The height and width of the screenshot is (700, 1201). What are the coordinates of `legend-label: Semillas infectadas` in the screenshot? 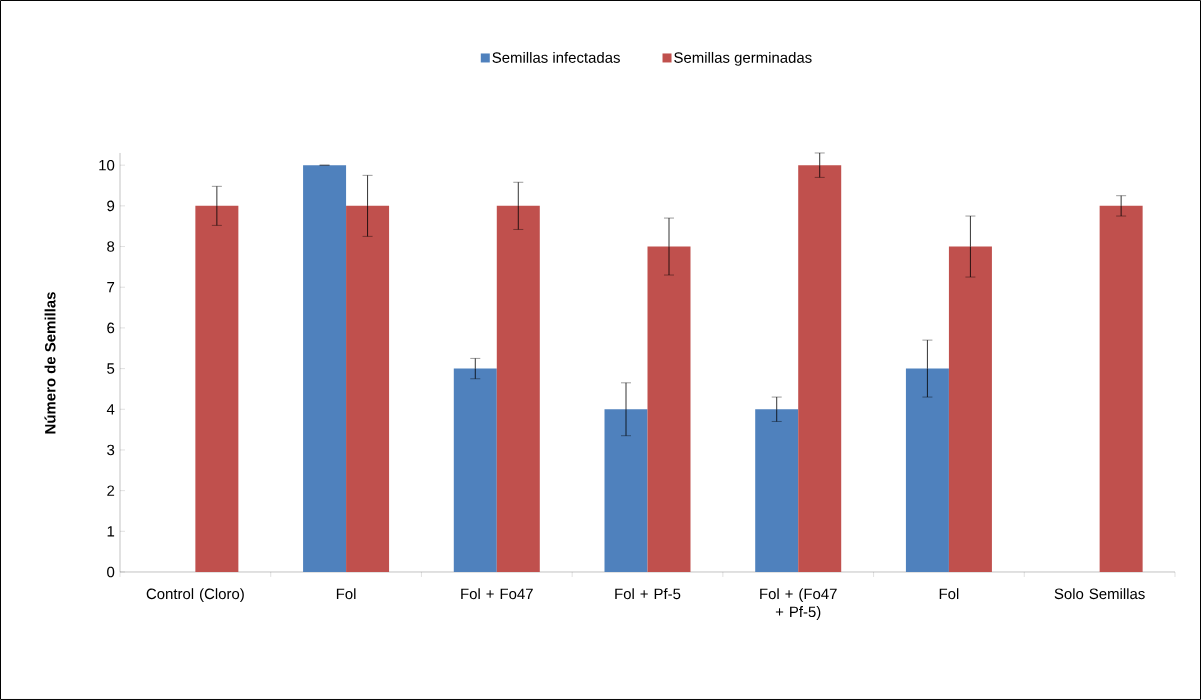 It's located at (556, 57).